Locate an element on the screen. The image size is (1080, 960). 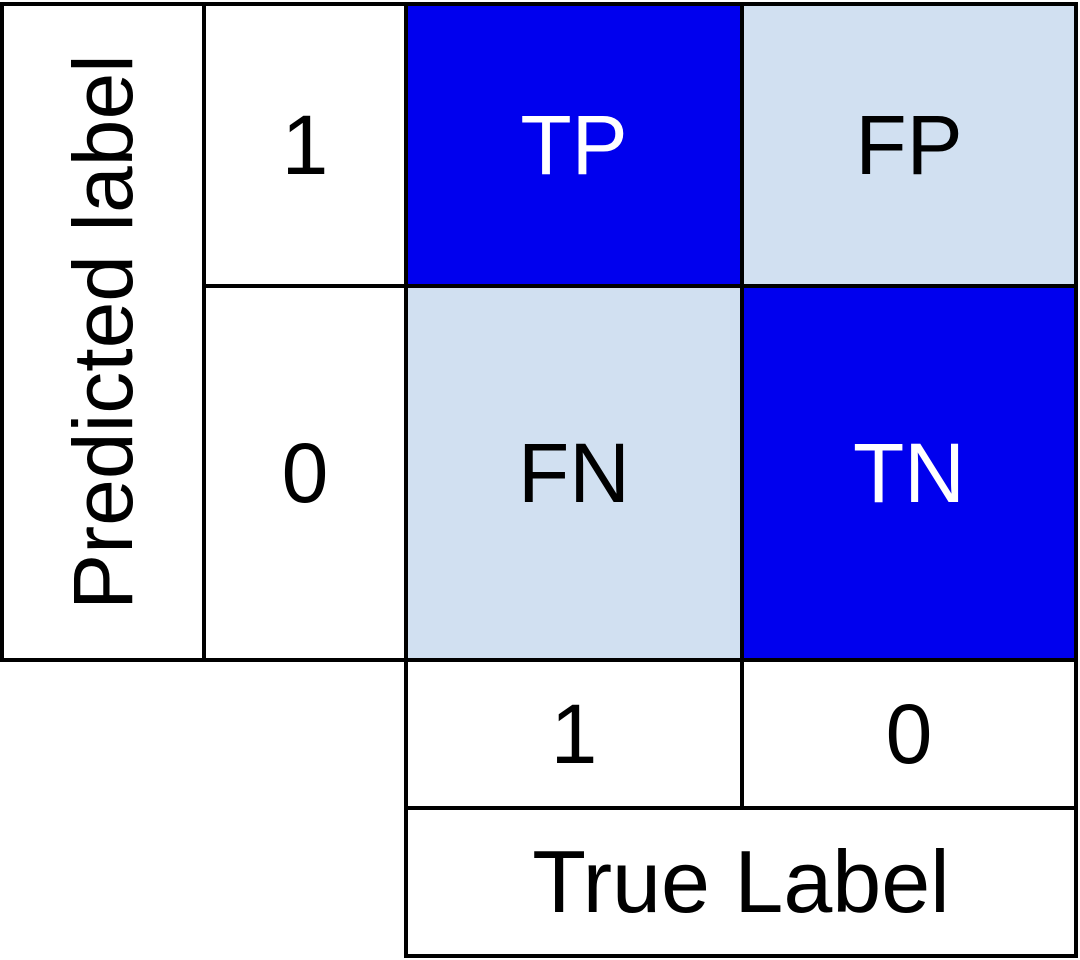
cell-true-negative: TN is located at coordinates (909, 473).